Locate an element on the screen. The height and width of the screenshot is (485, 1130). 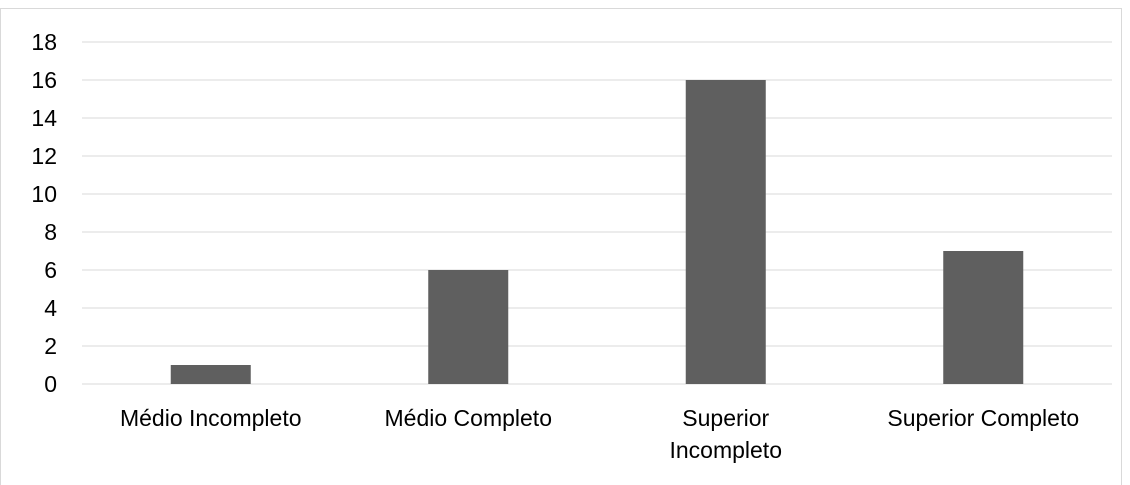
x-tick-label: Médio Completo is located at coordinates (468, 418).